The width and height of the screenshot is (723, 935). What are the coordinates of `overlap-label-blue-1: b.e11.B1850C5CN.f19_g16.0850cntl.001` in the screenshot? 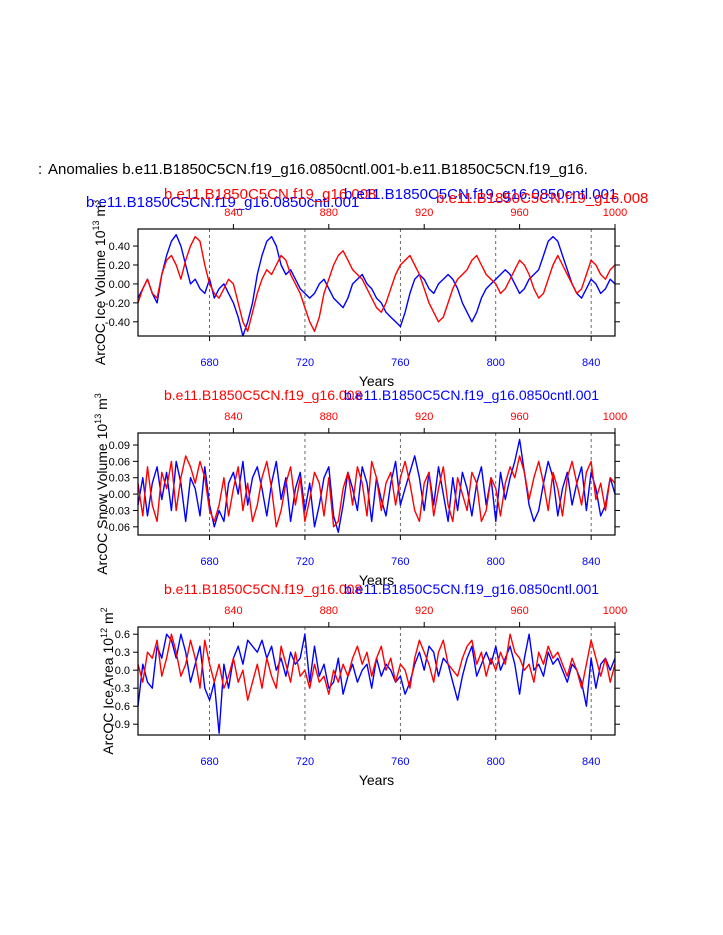 It's located at (222, 202).